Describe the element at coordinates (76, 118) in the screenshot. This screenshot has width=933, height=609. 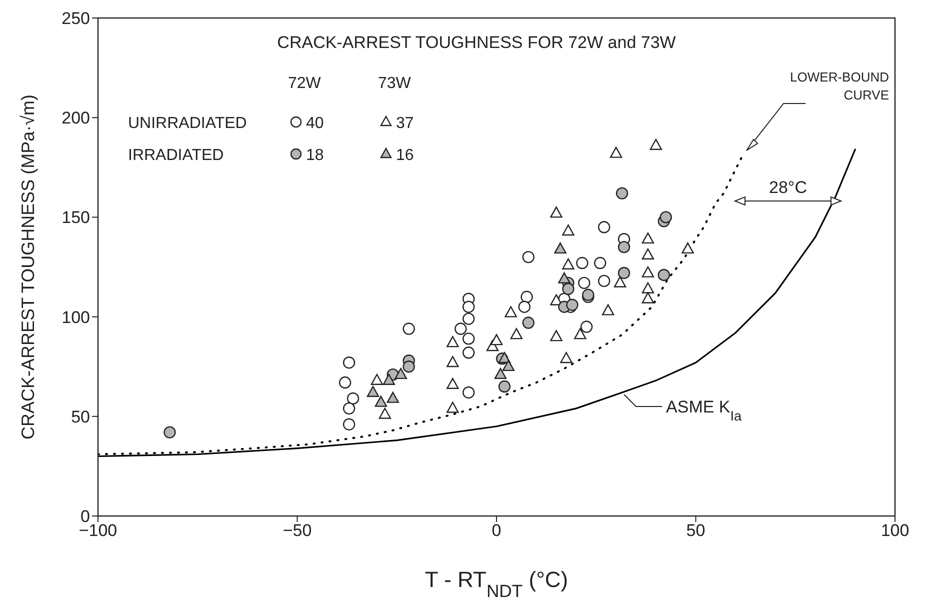
I see `y-tick-label: 200` at that location.